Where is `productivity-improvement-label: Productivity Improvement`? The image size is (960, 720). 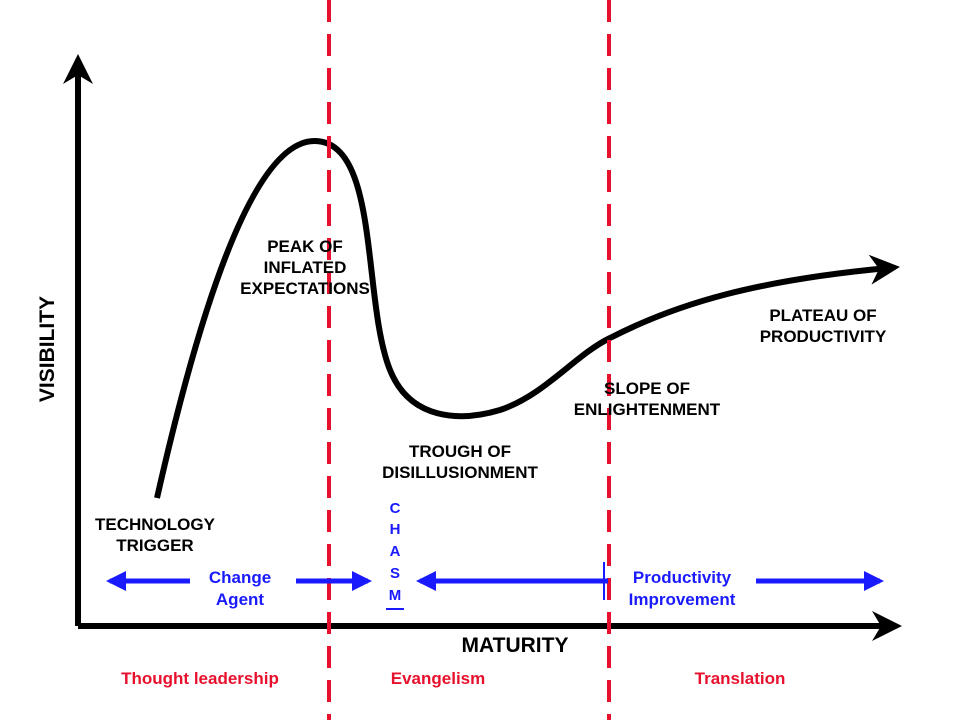 productivity-improvement-label: Productivity Improvement is located at coordinates (682, 588).